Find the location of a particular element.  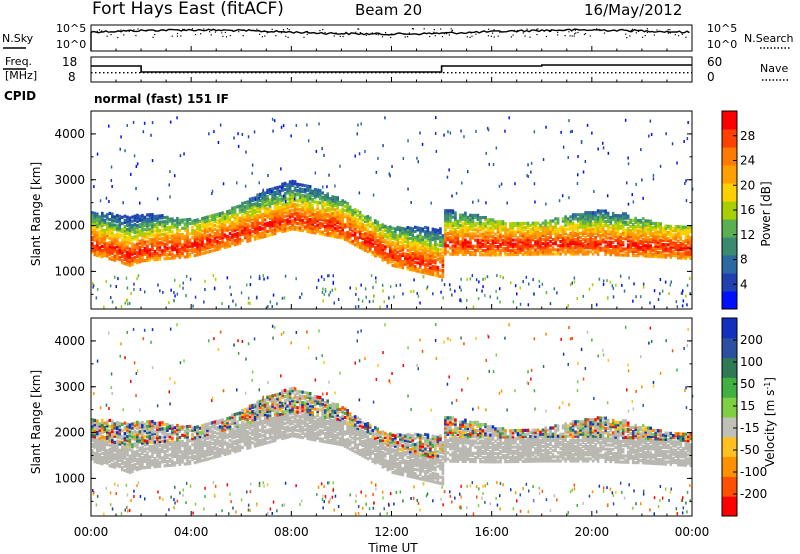

freq-series is located at coordinates (391, 68).